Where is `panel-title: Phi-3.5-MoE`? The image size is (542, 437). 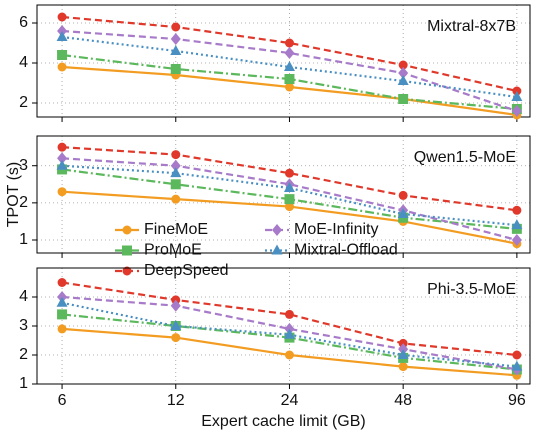 panel-title: Phi-3.5-MoE is located at coordinates (471, 289).